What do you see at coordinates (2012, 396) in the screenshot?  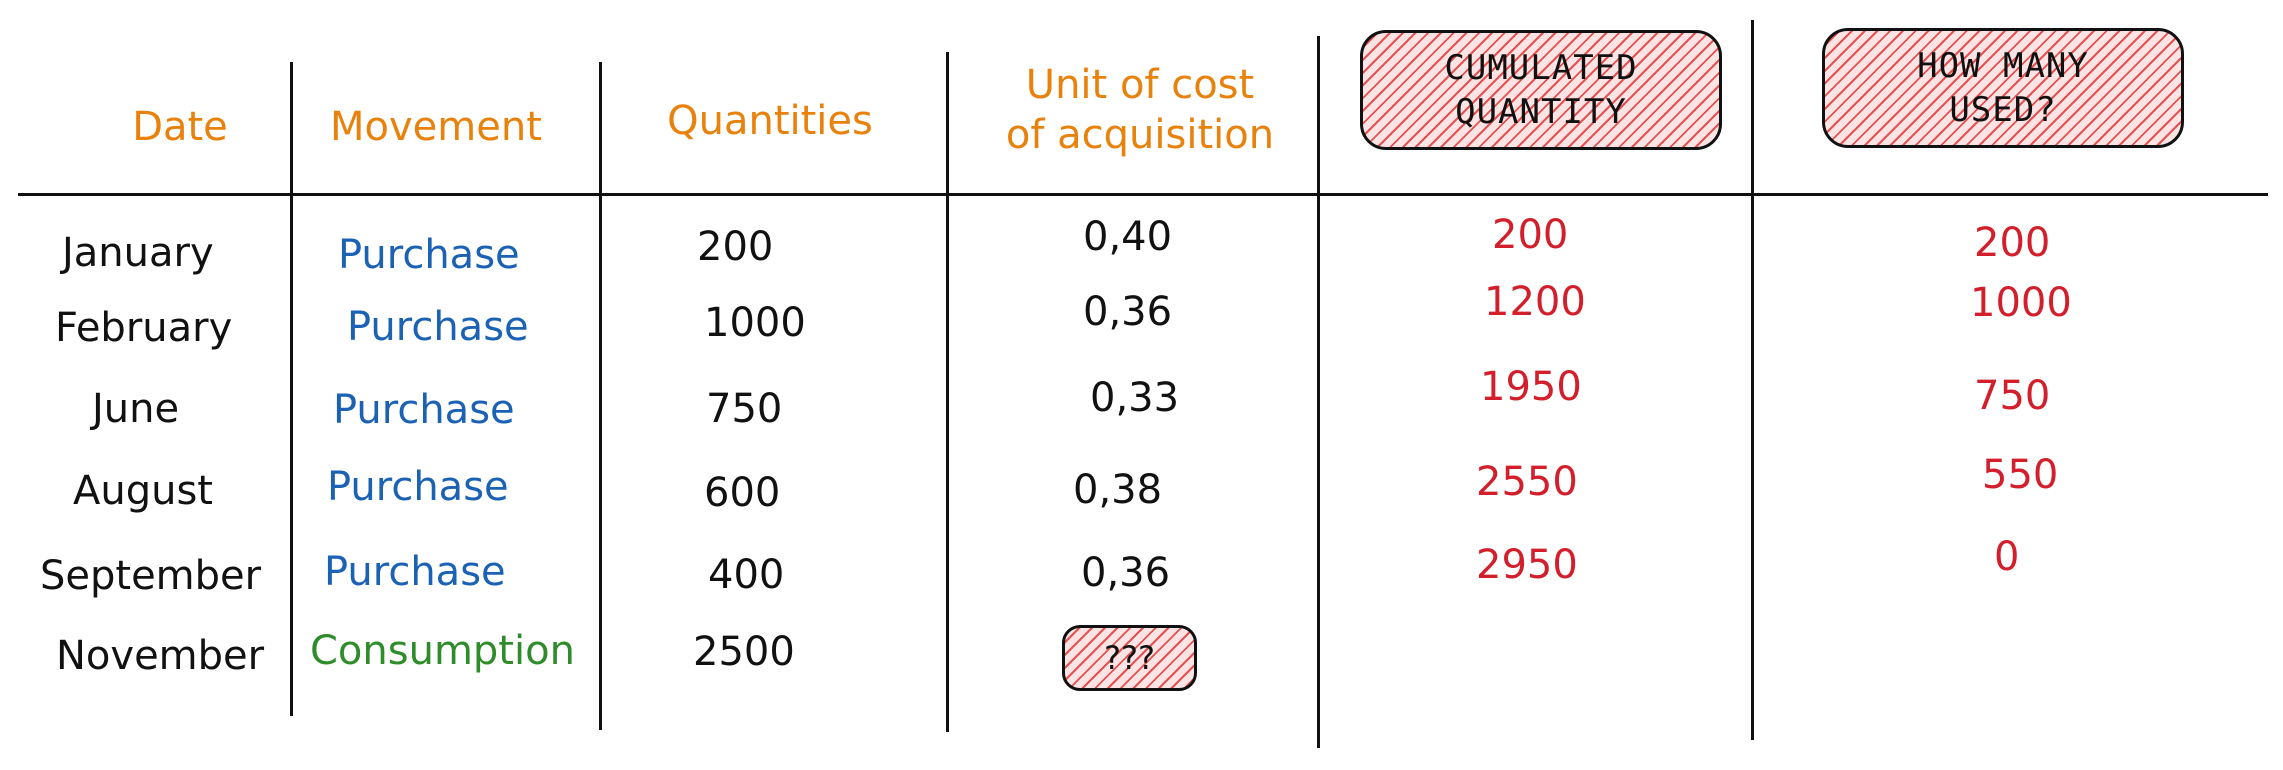 I see `used-cell: 750` at bounding box center [2012, 396].